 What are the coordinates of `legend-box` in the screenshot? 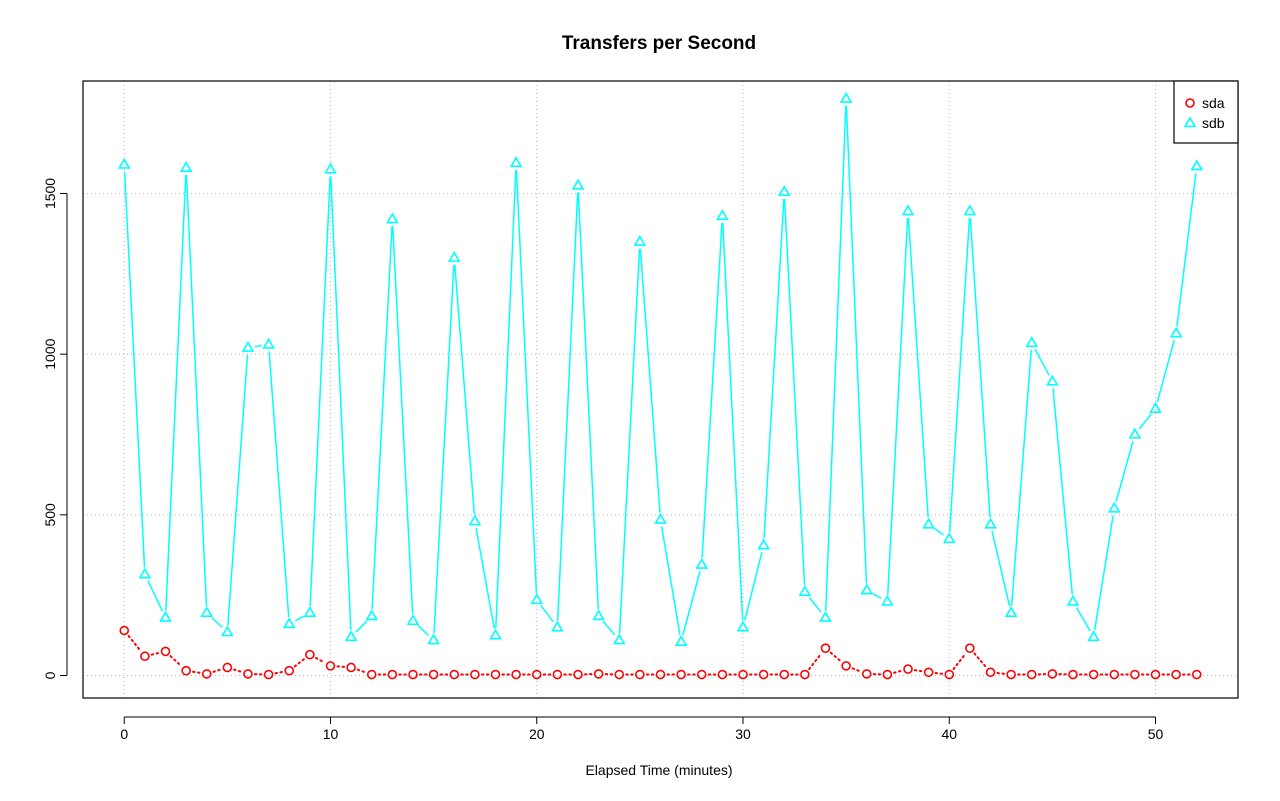 It's located at (1206, 112).